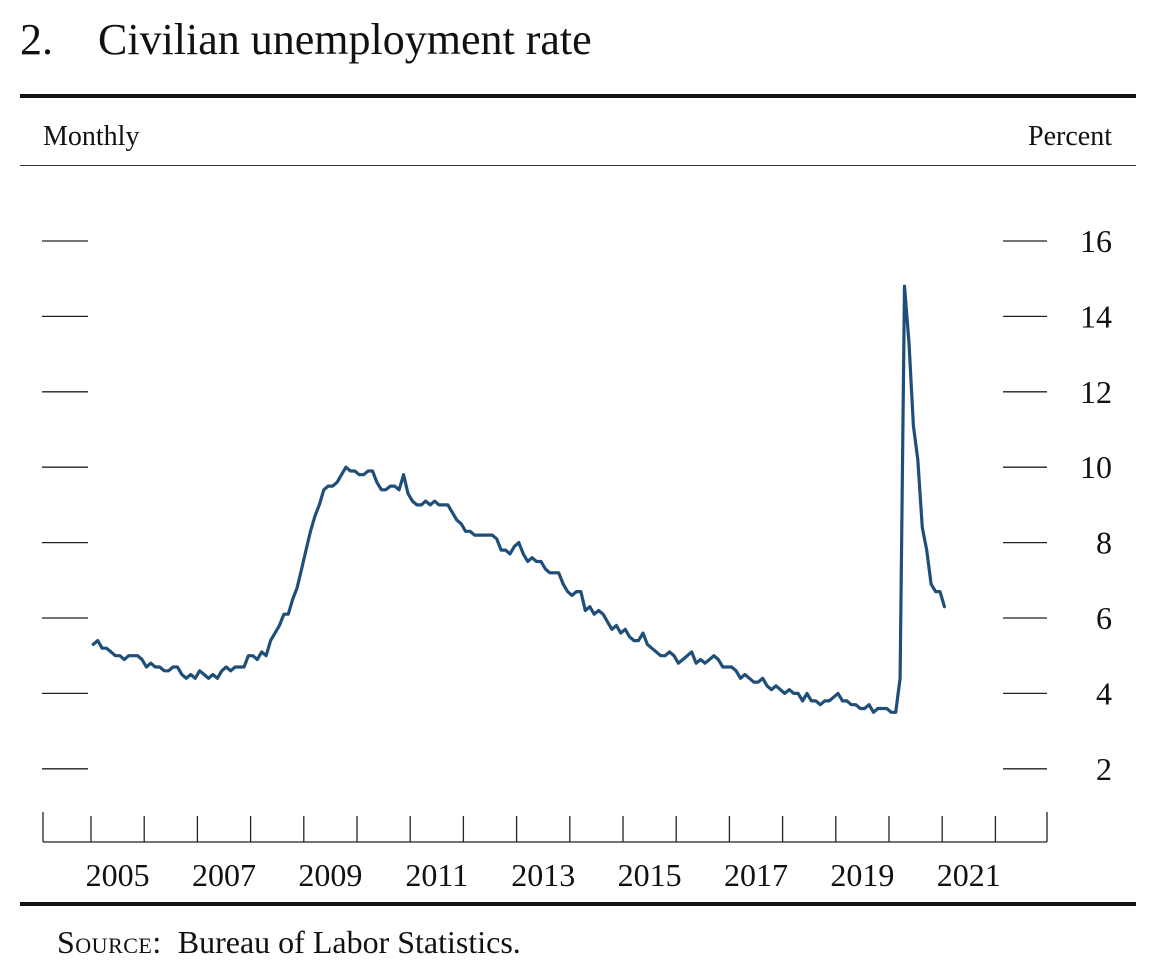 The width and height of the screenshot is (1176, 980). What do you see at coordinates (862, 875) in the screenshot?
I see `x-tick-label: 2019` at bounding box center [862, 875].